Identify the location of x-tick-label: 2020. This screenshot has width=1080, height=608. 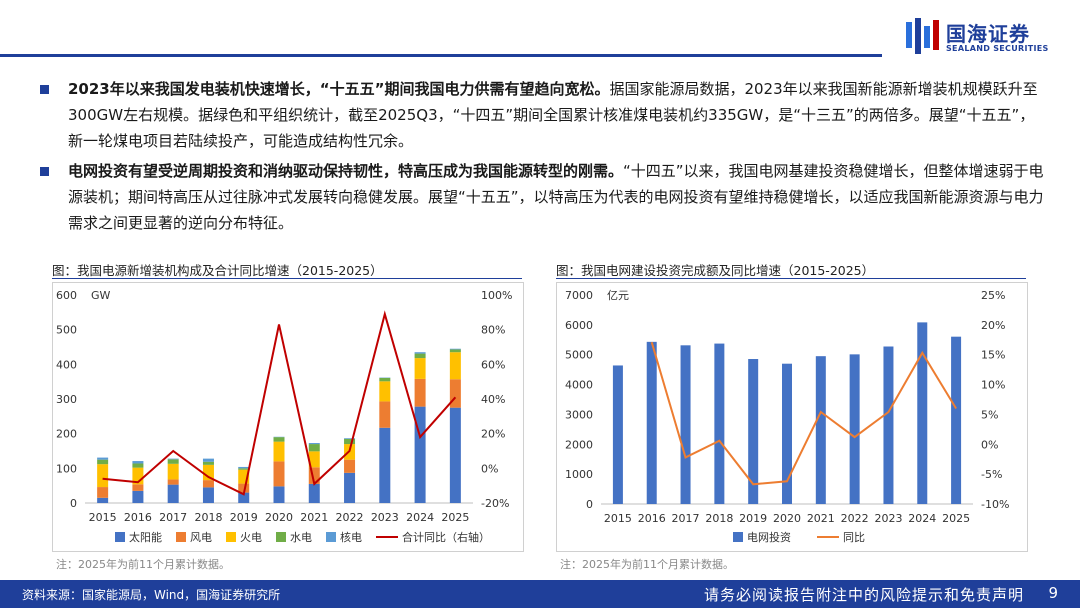
(787, 518).